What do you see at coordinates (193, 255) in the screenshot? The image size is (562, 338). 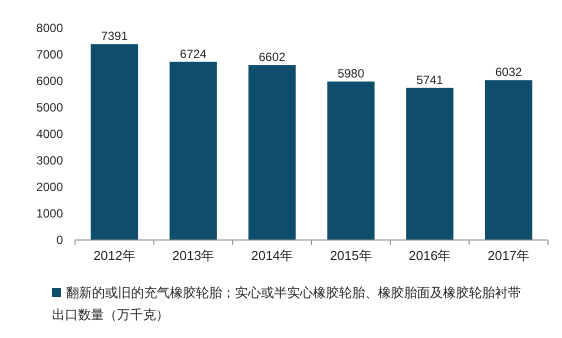 I see `x-tick-label: 2013年` at bounding box center [193, 255].